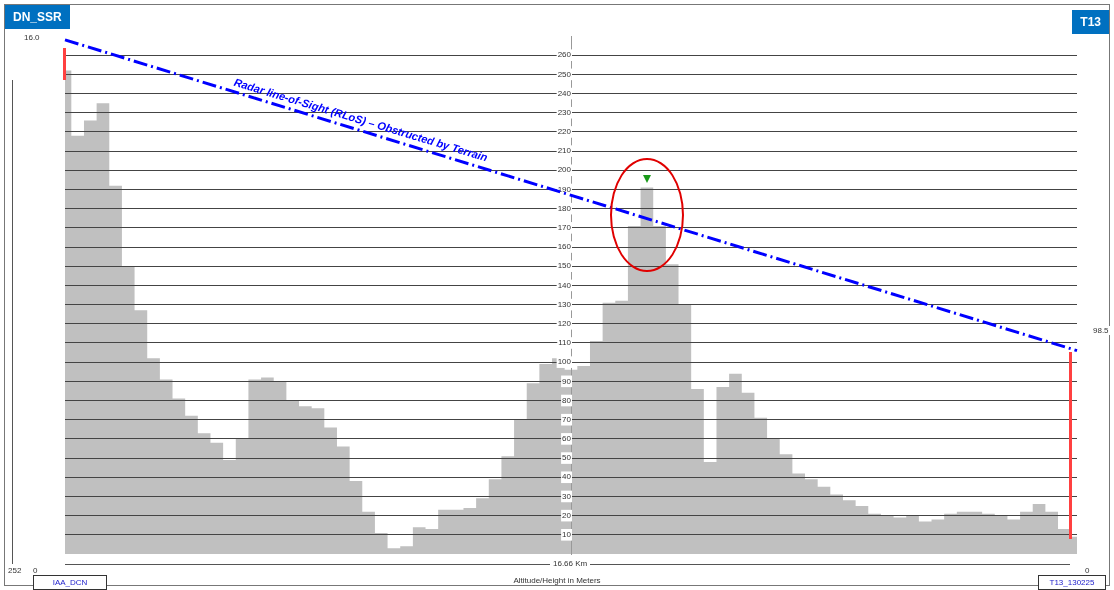  I want to click on y-tick-label: 160, so click(564, 247).